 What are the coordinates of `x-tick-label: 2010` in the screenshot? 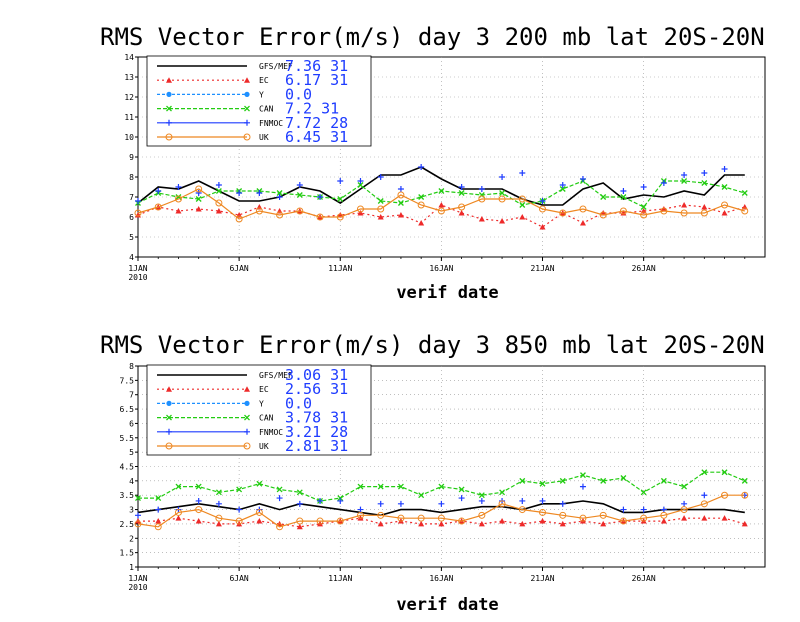 It's located at (137, 587).